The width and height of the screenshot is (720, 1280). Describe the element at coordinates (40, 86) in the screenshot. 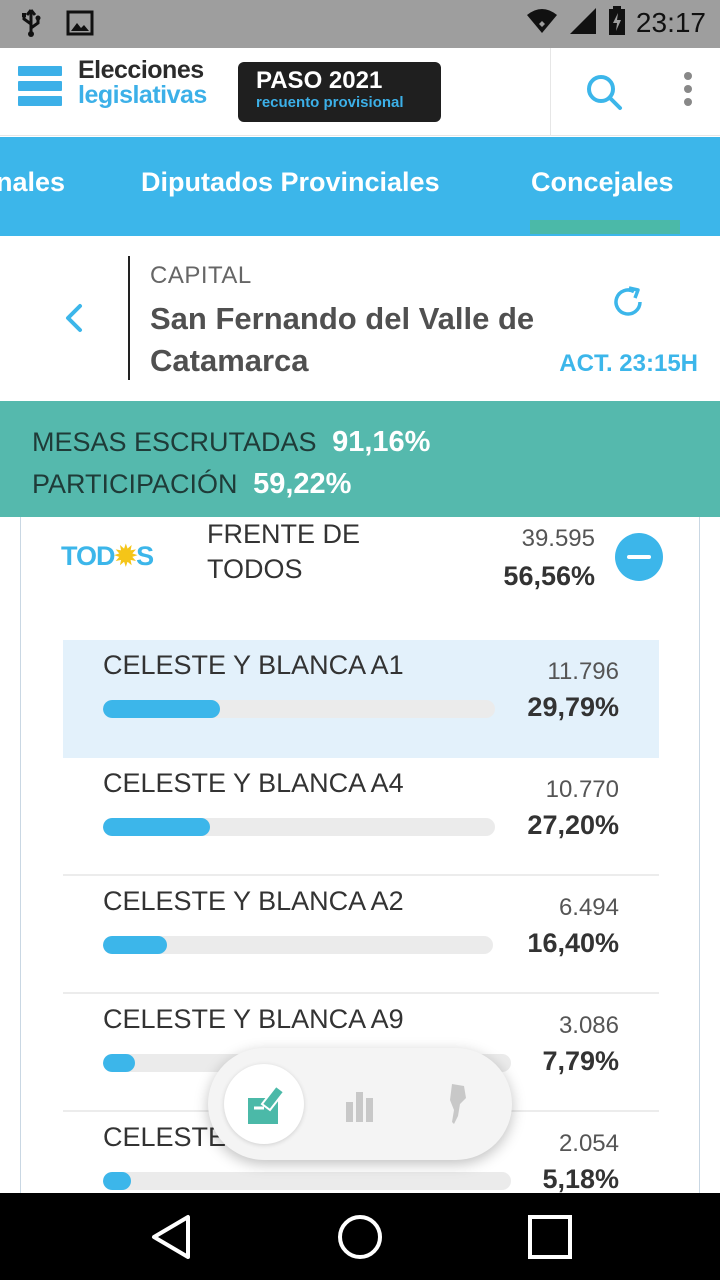

I see `logo-flag-icon` at that location.